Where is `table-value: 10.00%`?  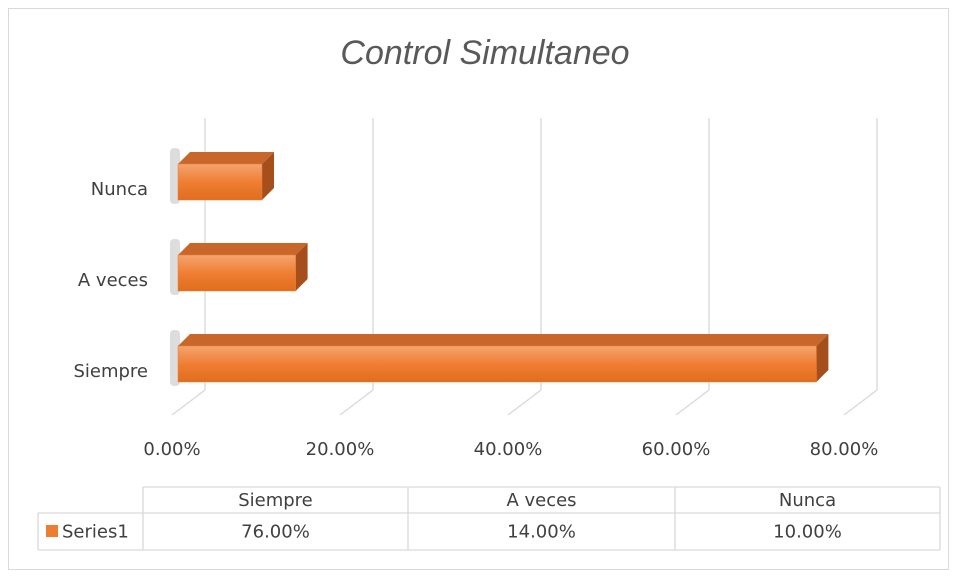 table-value: 10.00% is located at coordinates (807, 532).